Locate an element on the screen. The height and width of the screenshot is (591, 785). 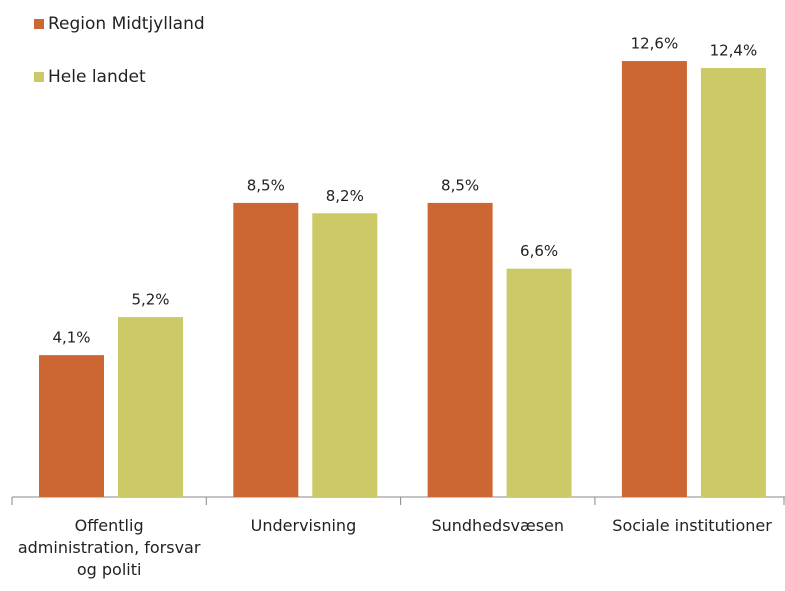
value-label: 8,2% is located at coordinates (345, 196).